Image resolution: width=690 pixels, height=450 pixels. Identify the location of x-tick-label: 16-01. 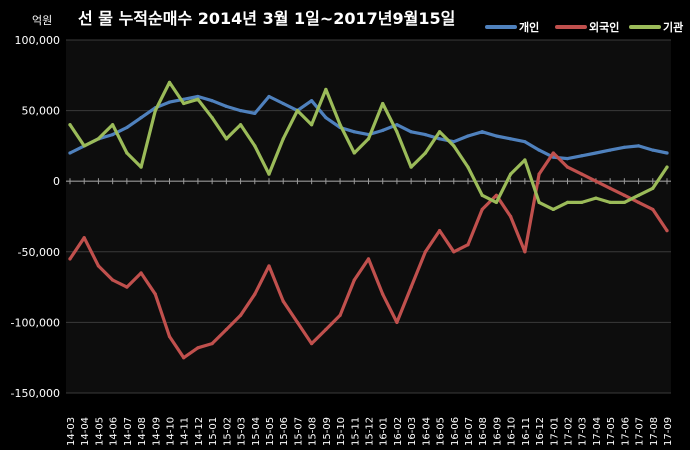
(384, 431).